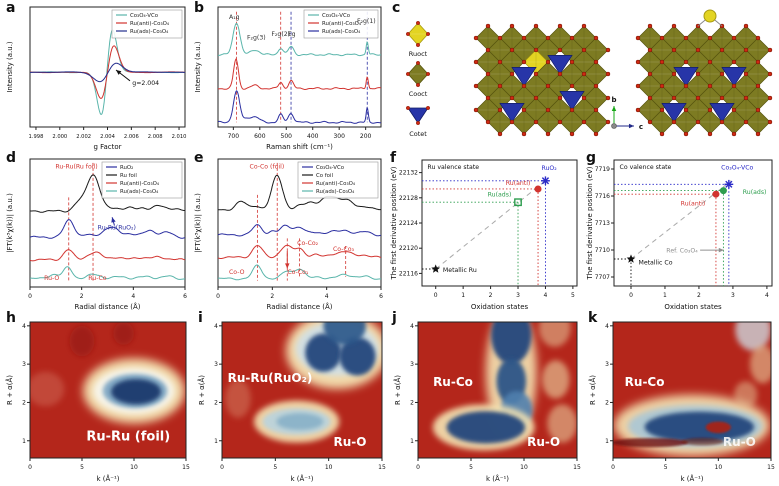  I want to click on panel-j-label: j, so click(394, 318).